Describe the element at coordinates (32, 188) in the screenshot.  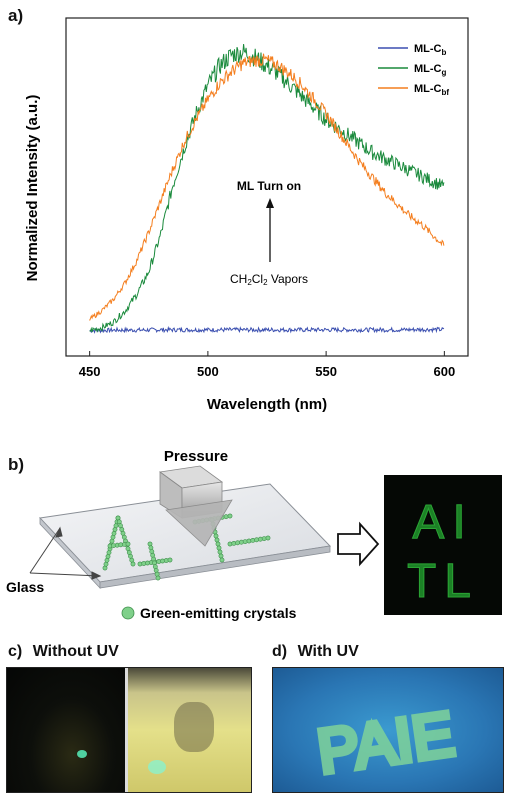
I see `y-axis-label: Normalized Intensity (a.u.)` at that location.